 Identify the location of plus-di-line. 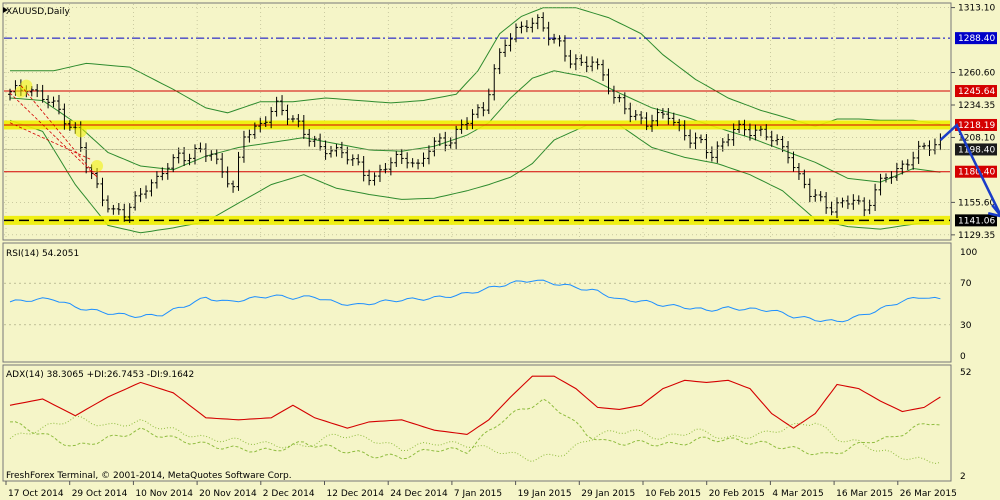
(475, 429).